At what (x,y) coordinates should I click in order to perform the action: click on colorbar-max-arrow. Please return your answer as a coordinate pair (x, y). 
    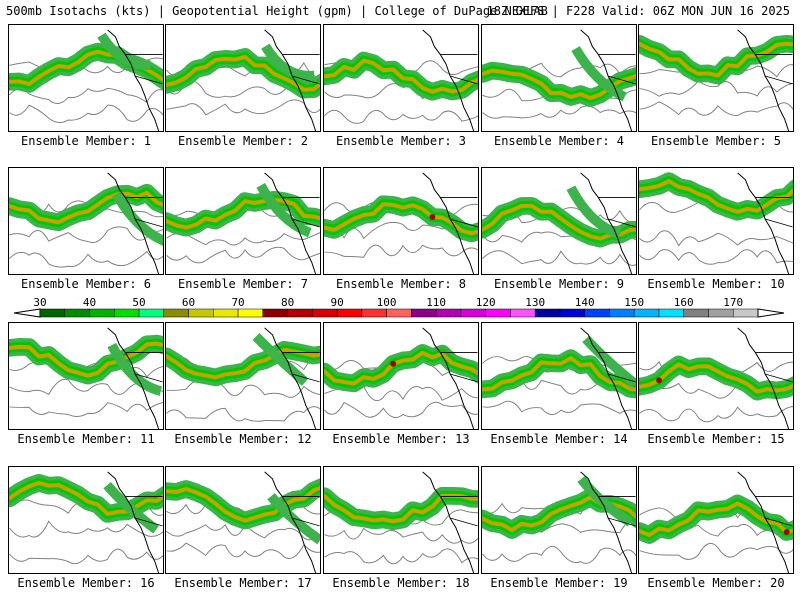
    Looking at the image, I should click on (771, 313).